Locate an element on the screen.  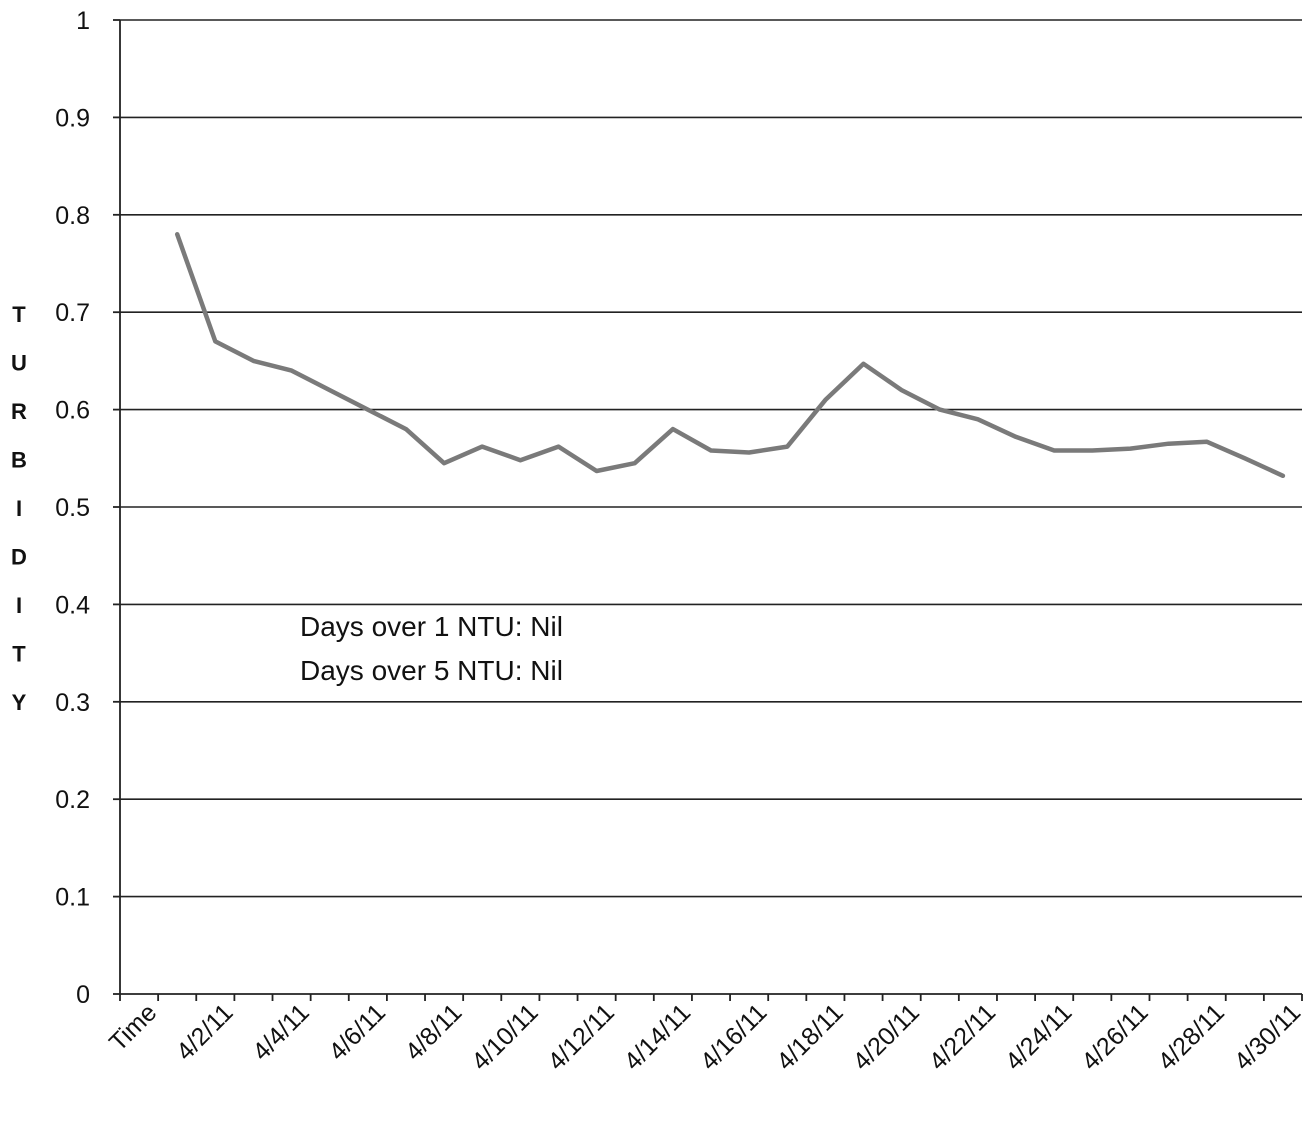
y-tick-label: 0 is located at coordinates (83, 995).